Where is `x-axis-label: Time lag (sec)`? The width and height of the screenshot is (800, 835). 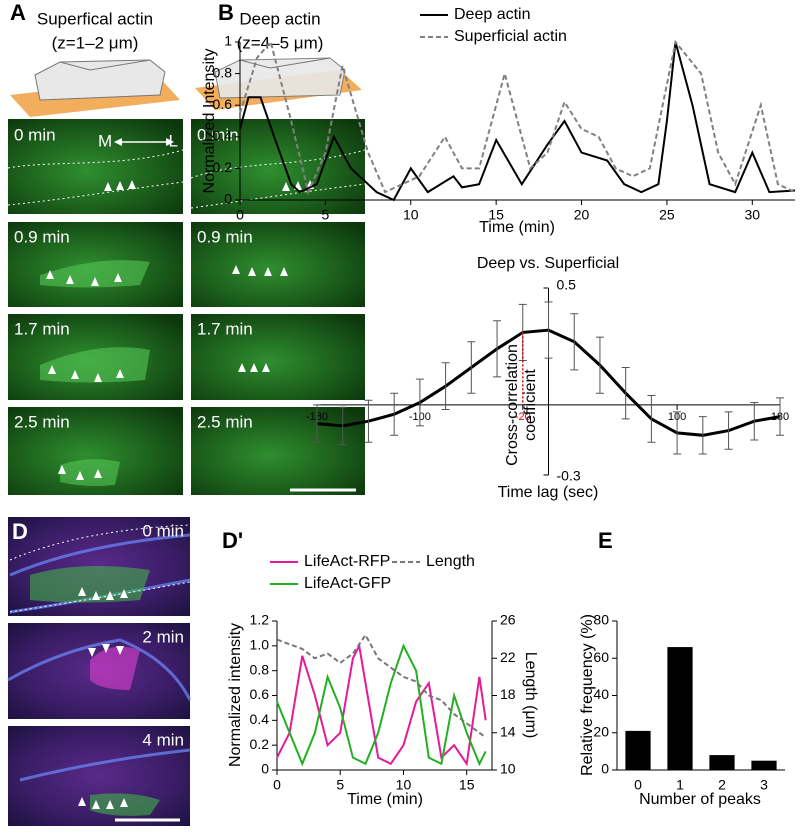
x-axis-label: Time lag (sec) is located at coordinates (548, 492).